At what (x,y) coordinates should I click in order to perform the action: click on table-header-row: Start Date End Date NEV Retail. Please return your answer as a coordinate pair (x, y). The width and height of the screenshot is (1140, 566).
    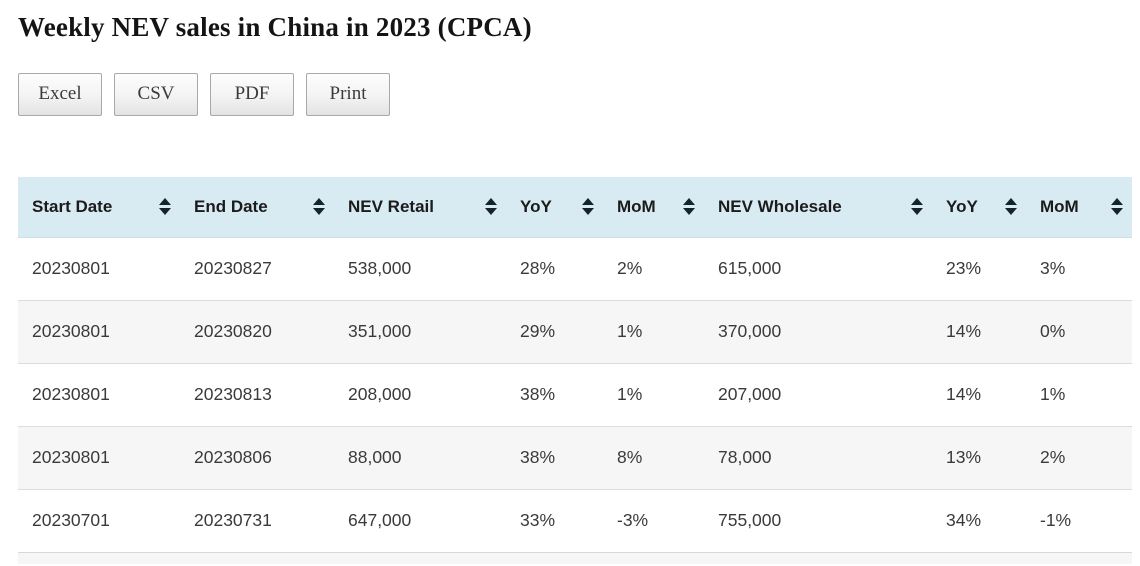
    Looking at the image, I should click on (575, 207).